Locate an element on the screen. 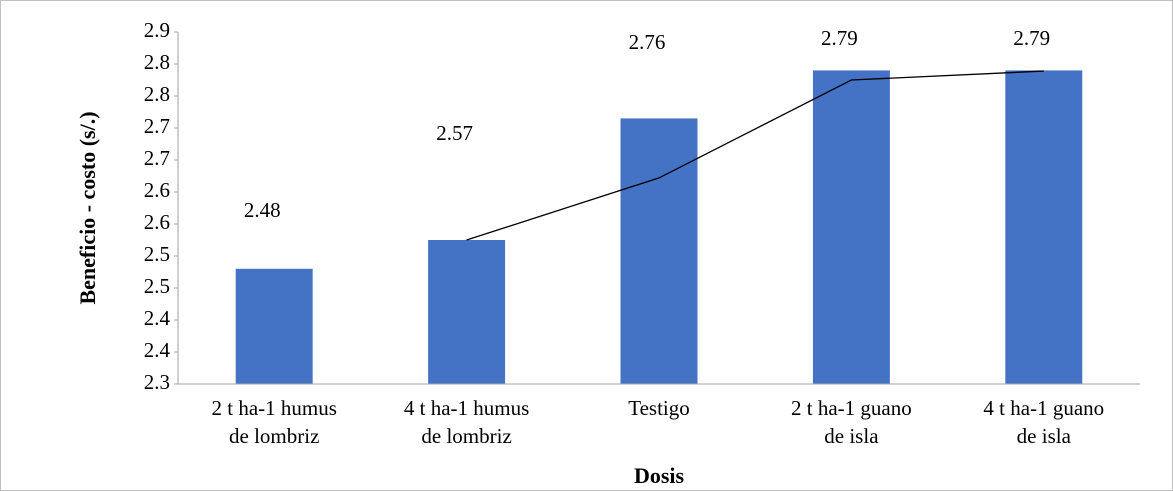 This screenshot has height=491, width=1173. x-tick-label: 2 t ha-1 guano de isla is located at coordinates (851, 422).